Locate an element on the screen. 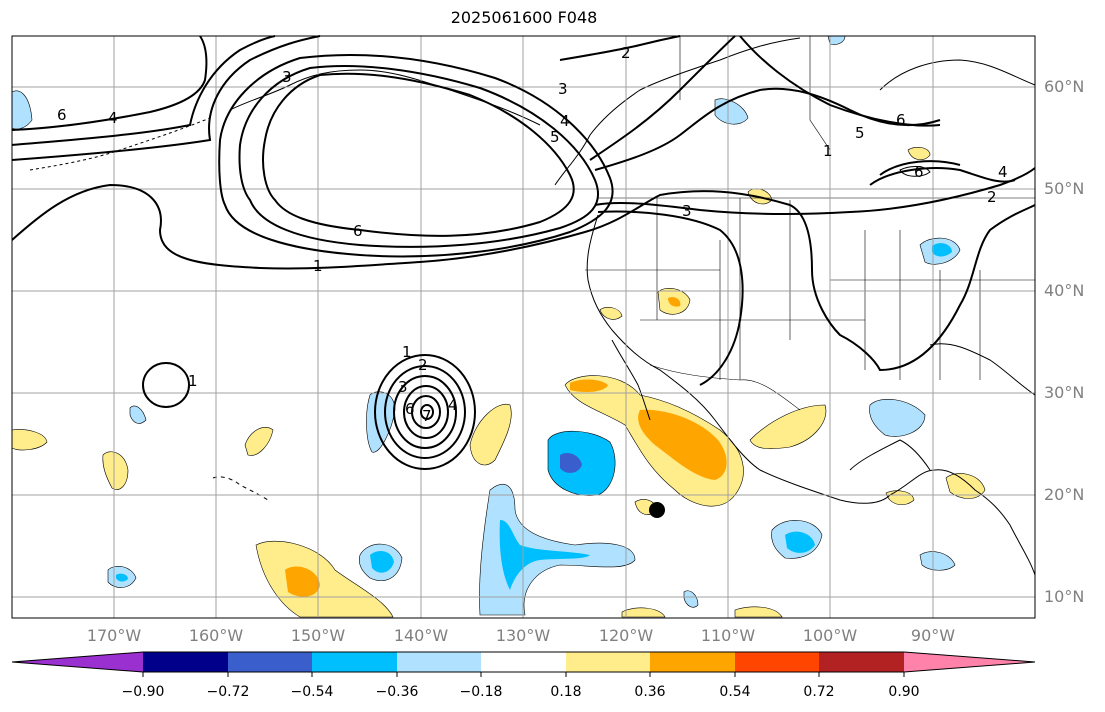 The height and width of the screenshot is (712, 1105). contour-2-top is located at coordinates (620, 48).